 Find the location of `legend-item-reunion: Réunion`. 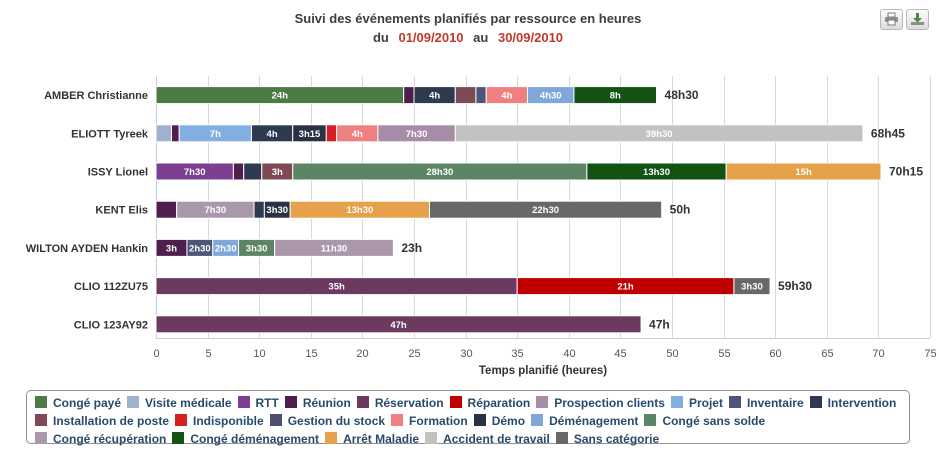

legend-item-reunion: Réunion is located at coordinates (317, 403).